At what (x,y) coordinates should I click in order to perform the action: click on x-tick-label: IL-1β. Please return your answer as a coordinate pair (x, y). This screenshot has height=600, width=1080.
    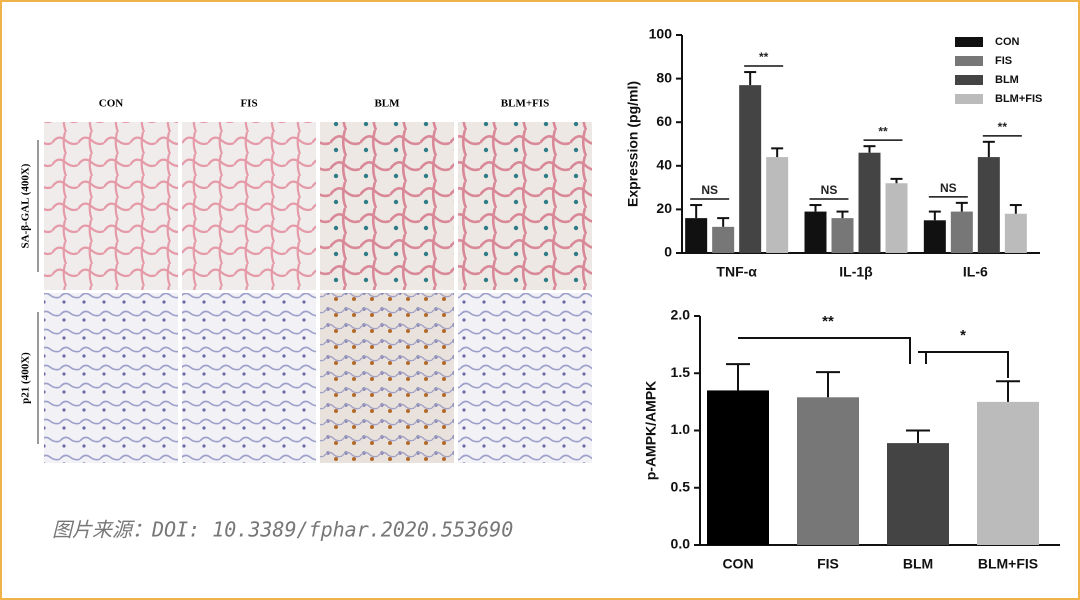
    Looking at the image, I should click on (856, 272).